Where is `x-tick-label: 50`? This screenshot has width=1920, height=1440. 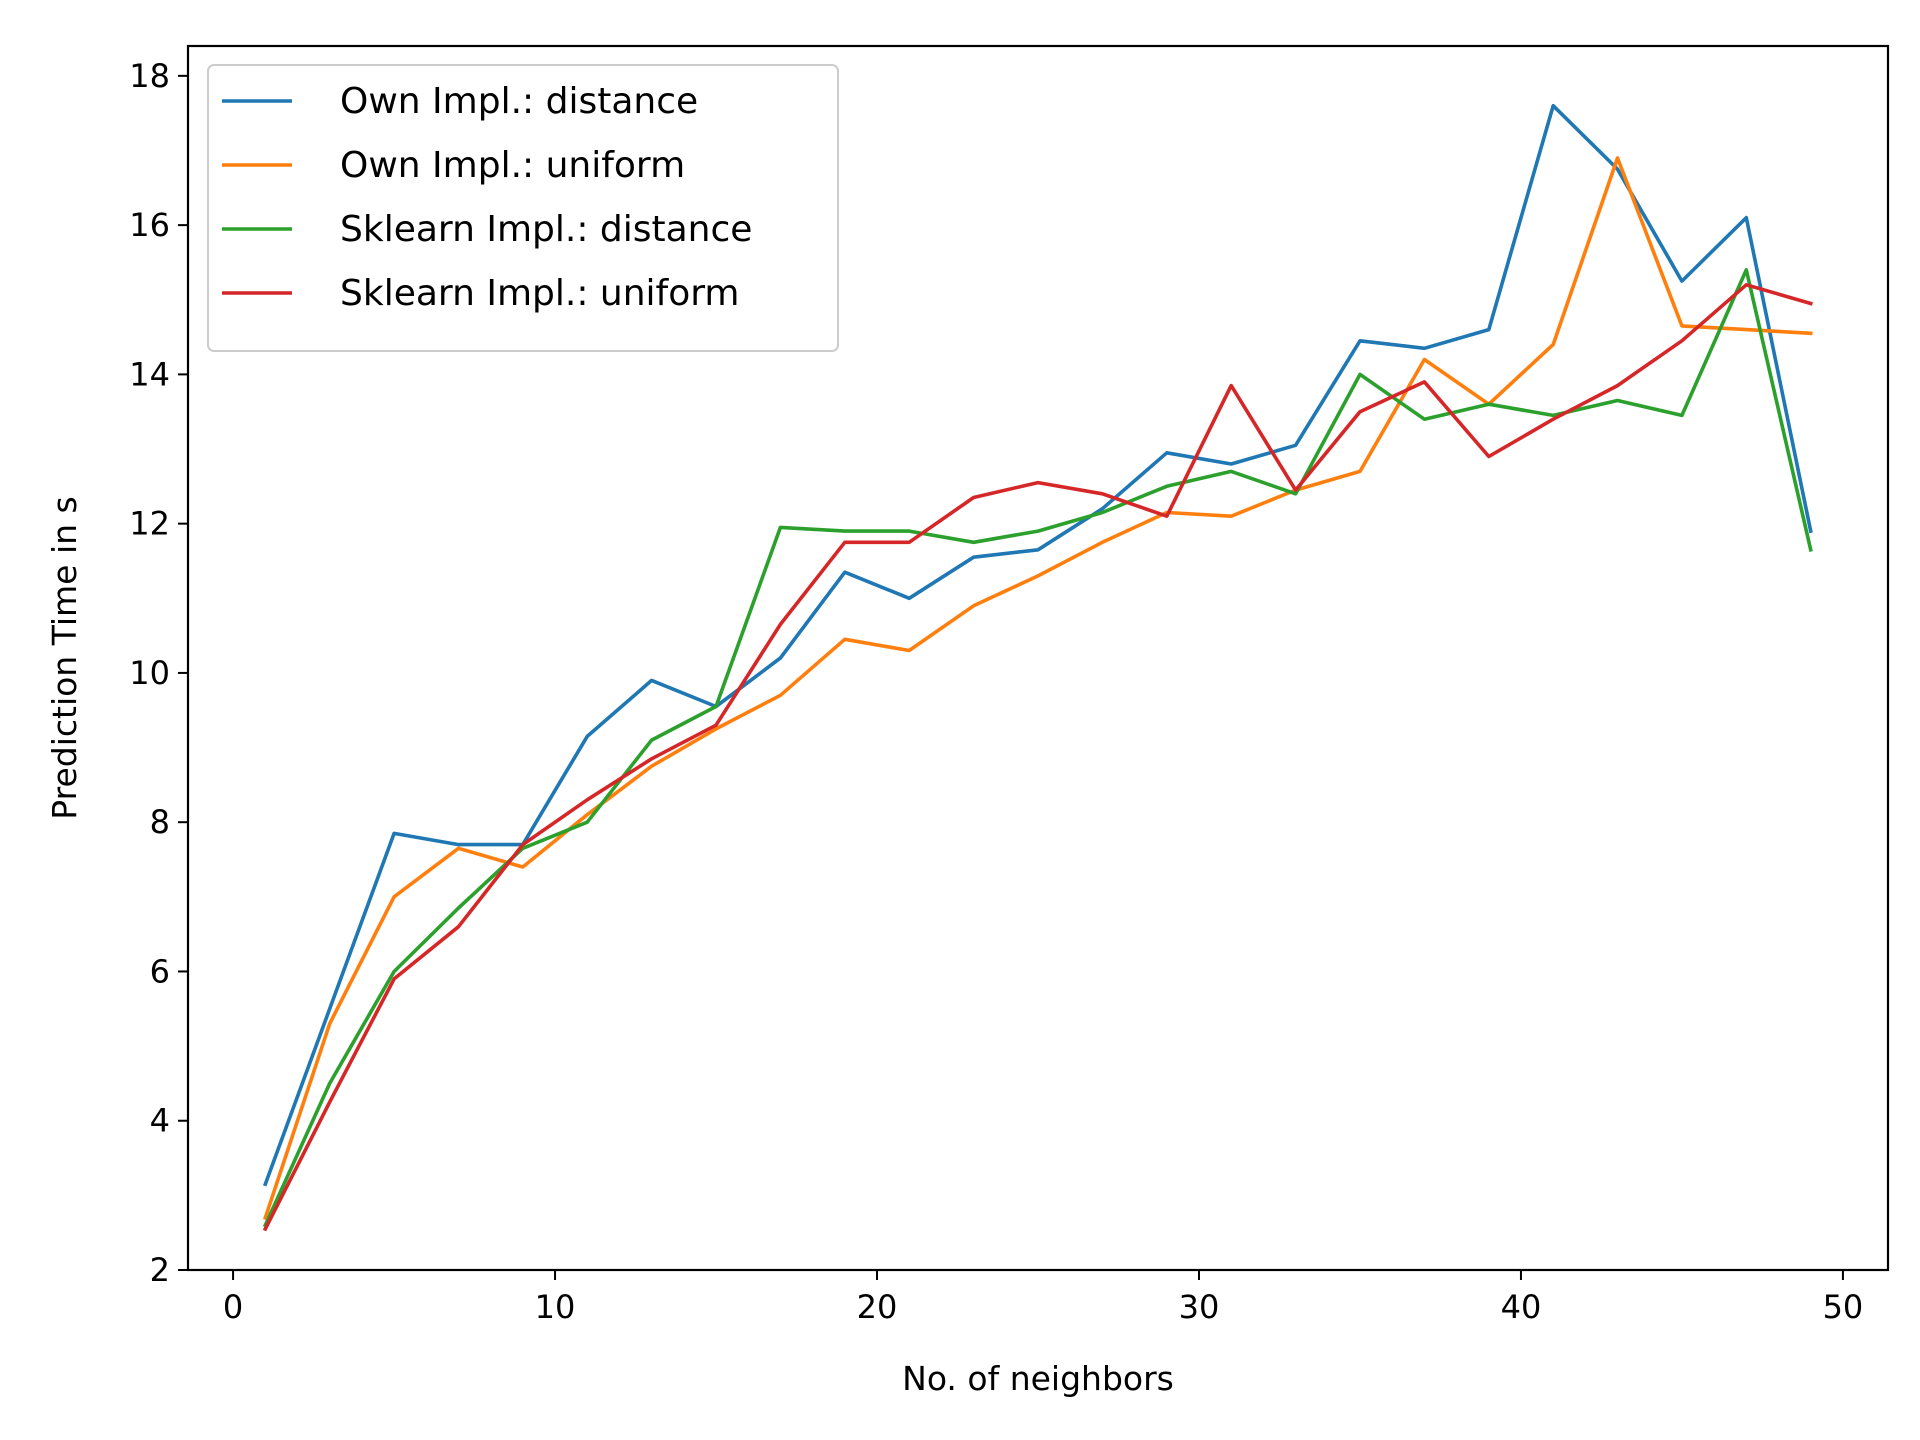
x-tick-label: 50 is located at coordinates (1843, 1307).